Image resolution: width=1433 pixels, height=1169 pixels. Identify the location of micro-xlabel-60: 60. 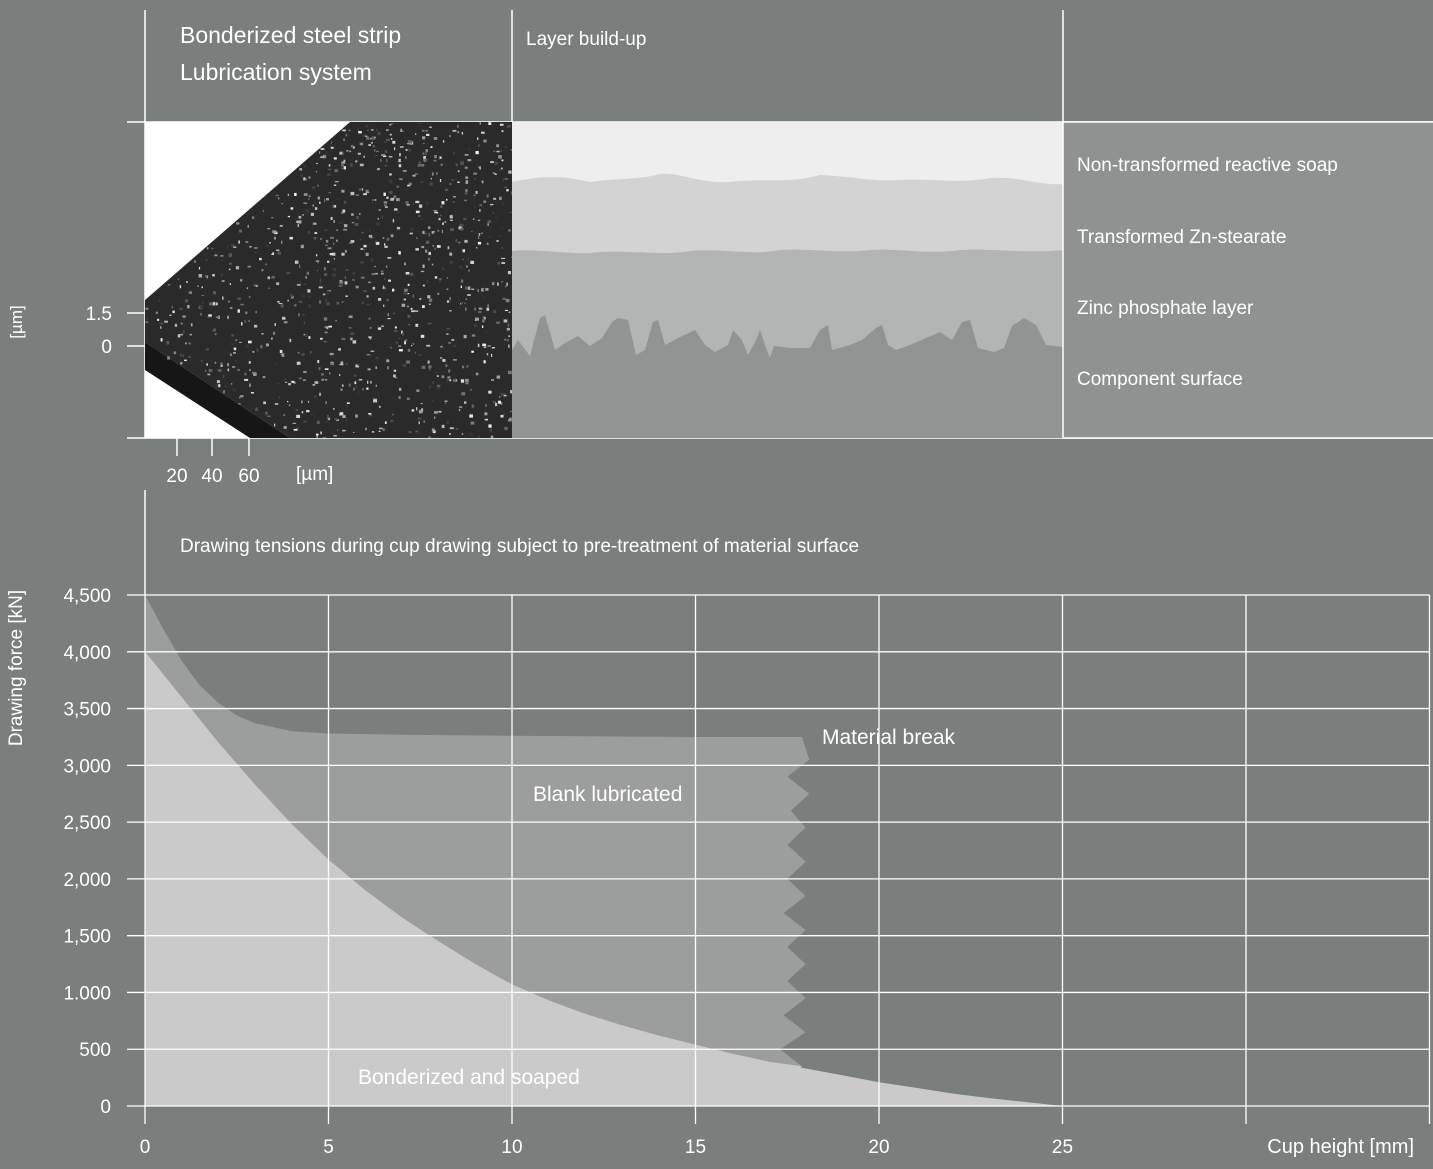
(248, 476).